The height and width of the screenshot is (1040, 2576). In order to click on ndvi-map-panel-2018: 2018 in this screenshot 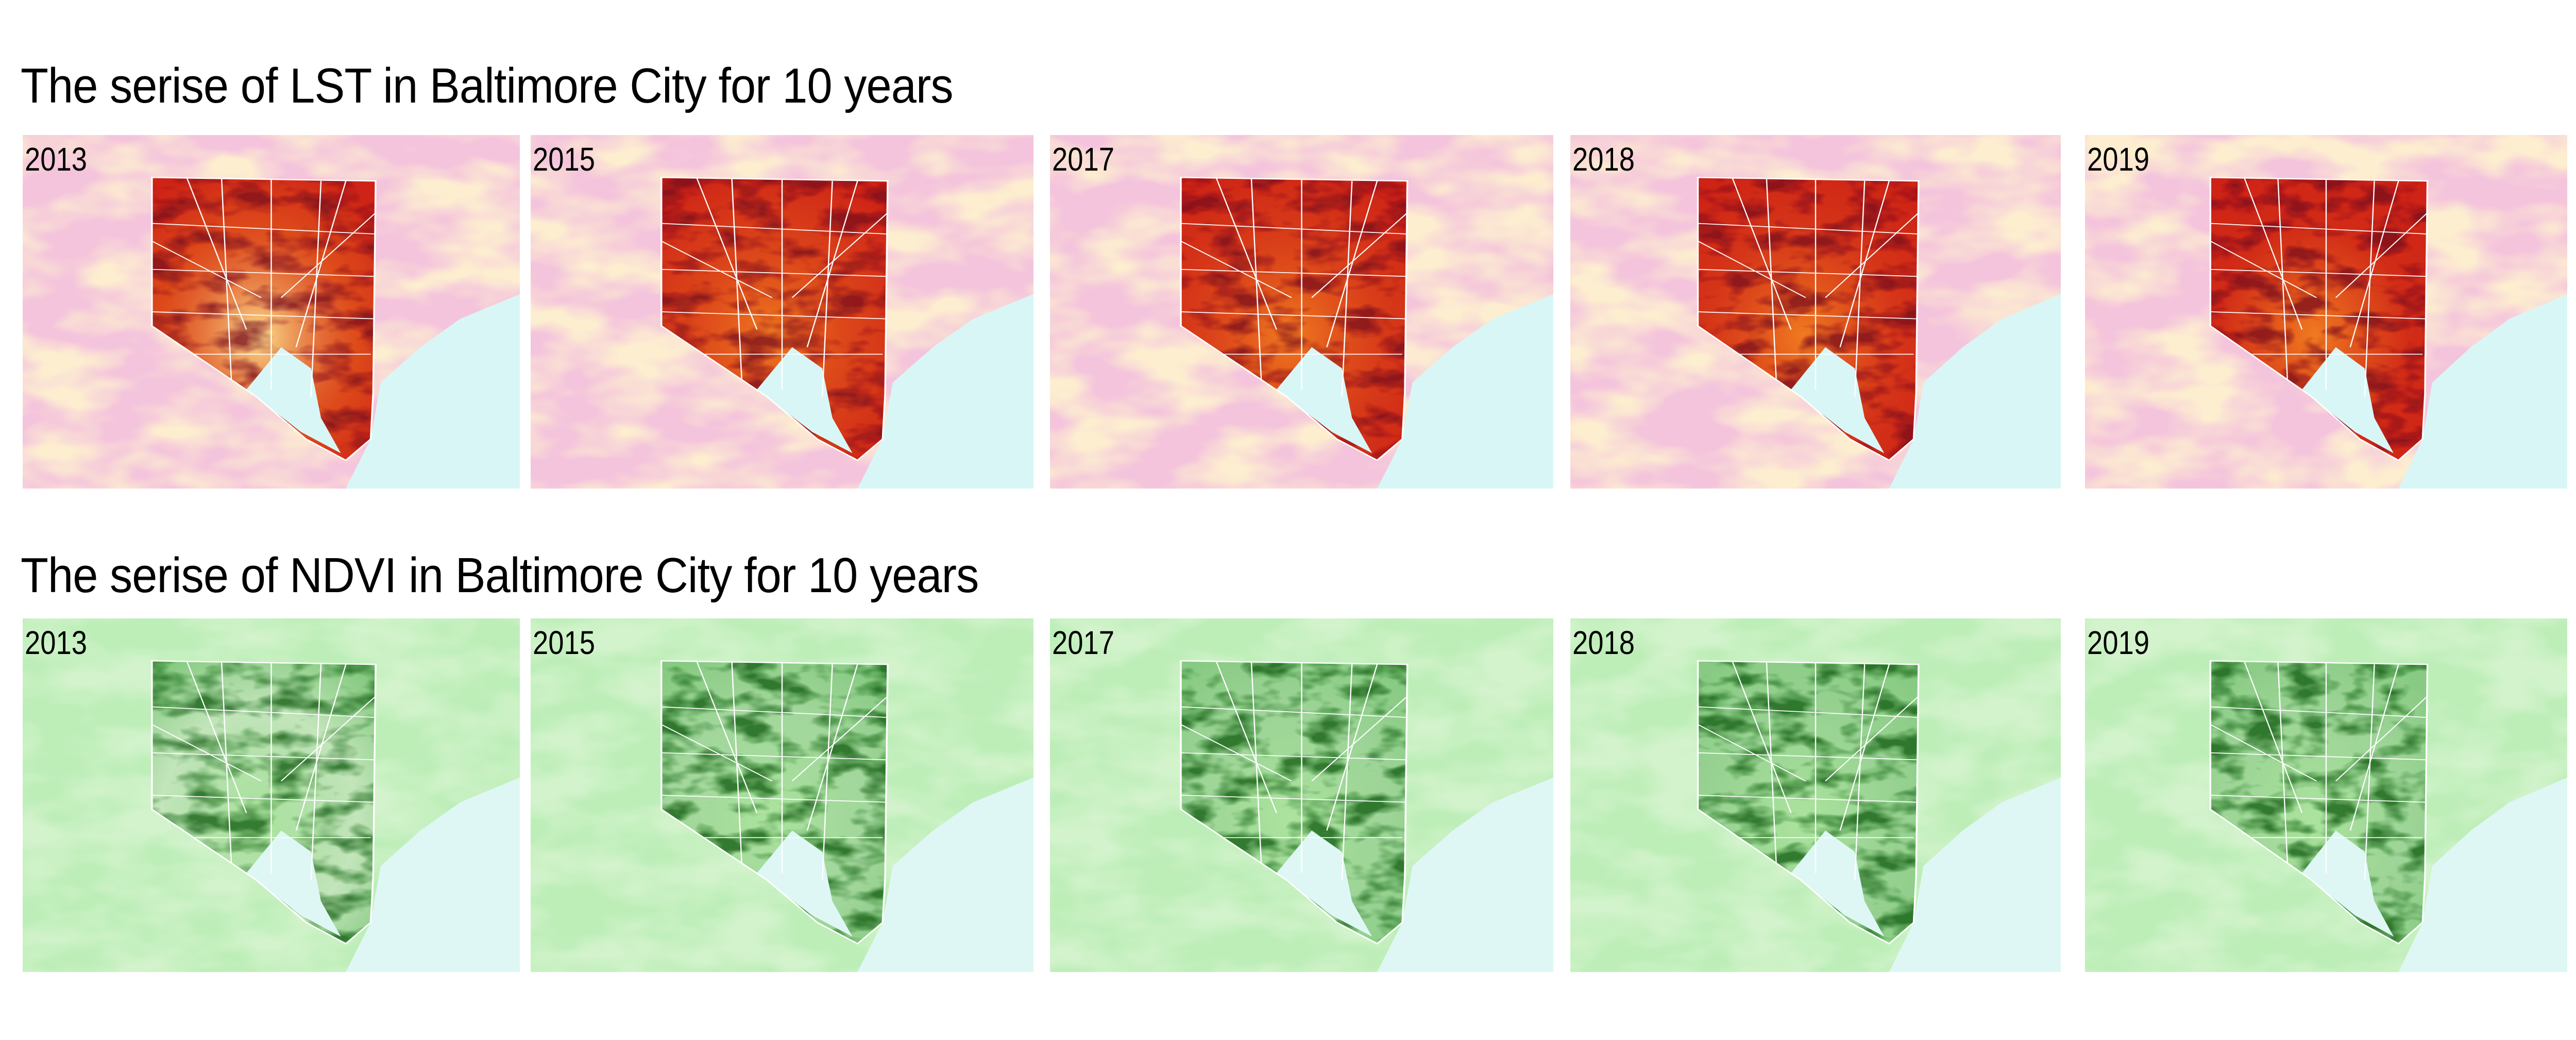, I will do `click(1815, 795)`.